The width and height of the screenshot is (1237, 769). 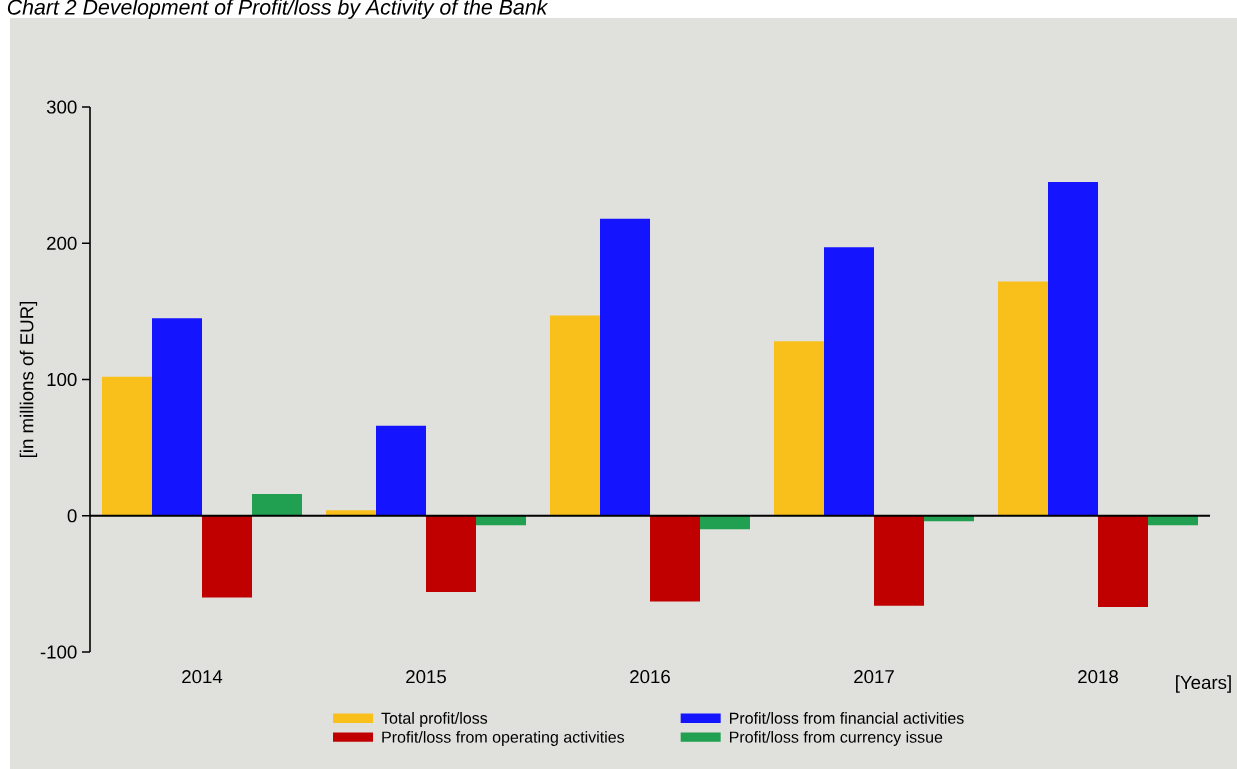 What do you see at coordinates (62, 243) in the screenshot?
I see `y-tick-label: 200` at bounding box center [62, 243].